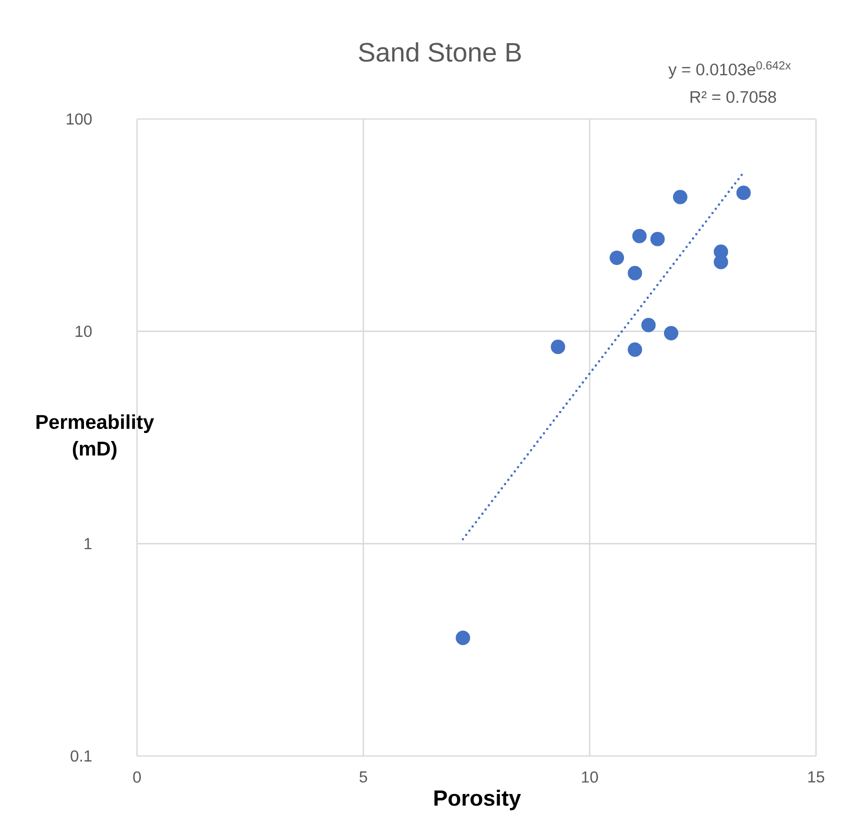  What do you see at coordinates (79, 119) in the screenshot?
I see `y-tick-label: 100` at bounding box center [79, 119].